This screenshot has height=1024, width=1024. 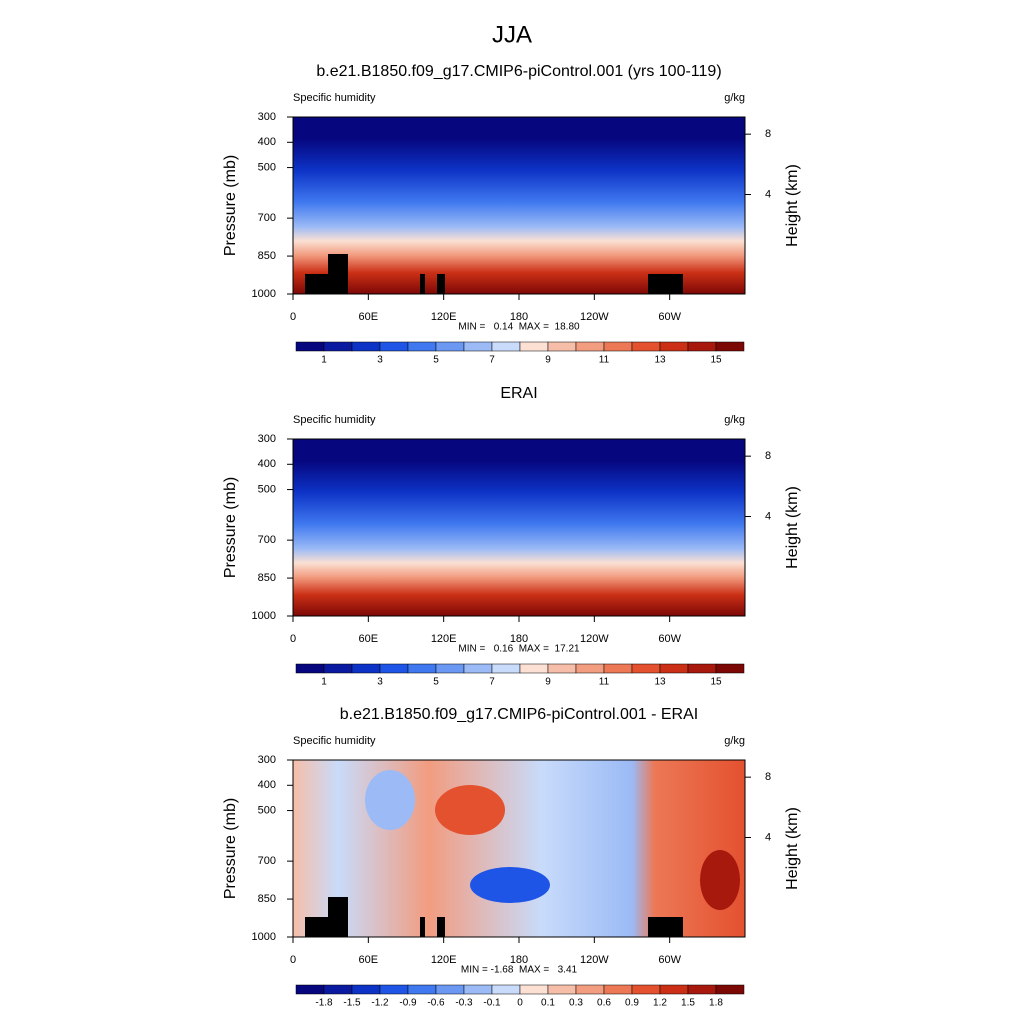 I want to click on stats: MIN = 0.14 MAX = 18.80, so click(x=519, y=327).